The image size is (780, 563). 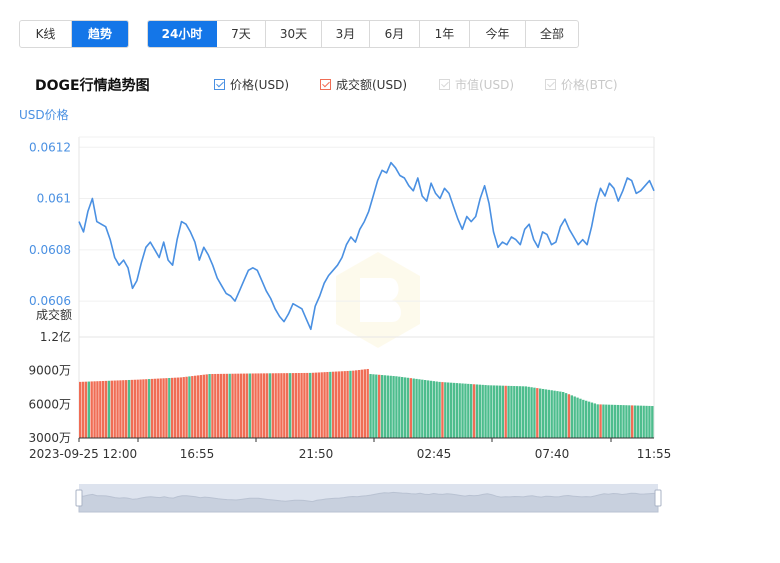 What do you see at coordinates (551, 34) in the screenshot?
I see `tab-all: 全部` at bounding box center [551, 34].